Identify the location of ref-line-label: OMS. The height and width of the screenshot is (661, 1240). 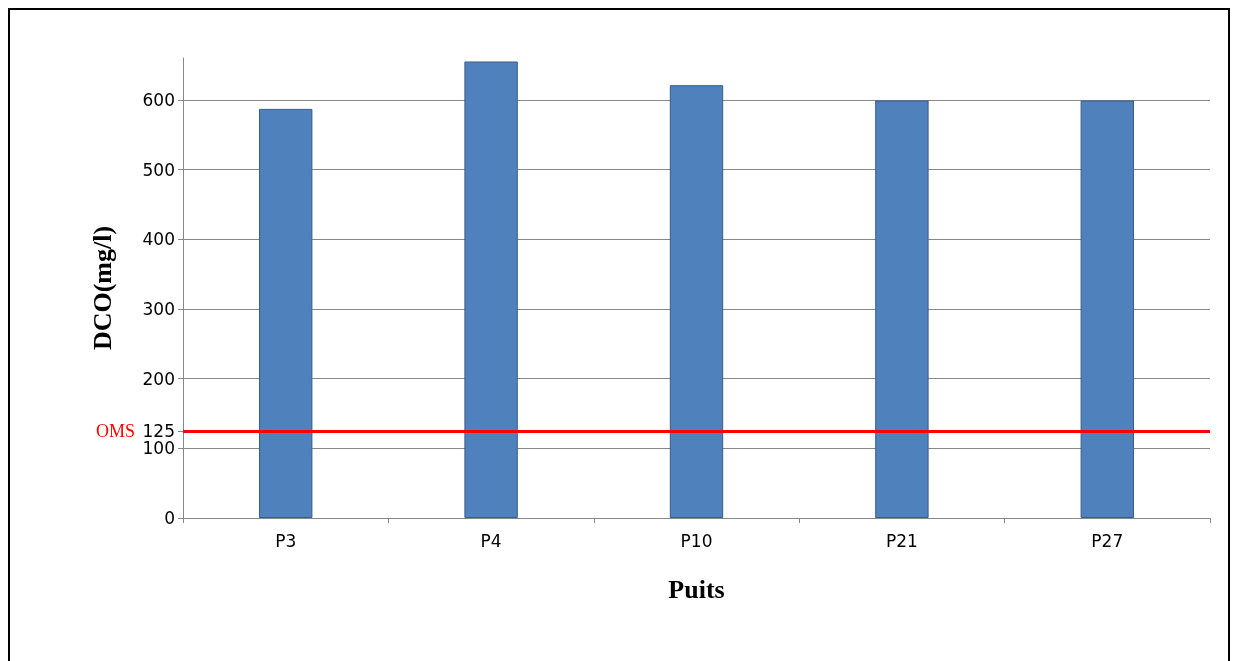
(115, 430).